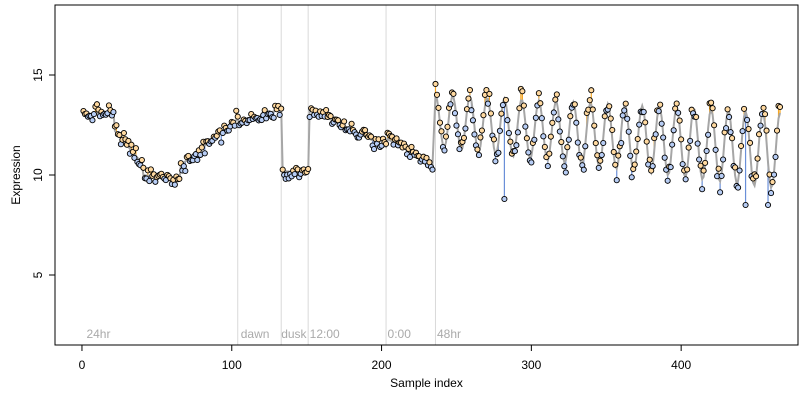 The height and width of the screenshot is (400, 800). Describe the element at coordinates (681, 365) in the screenshot. I see `x-tick-label-4: 400` at that location.